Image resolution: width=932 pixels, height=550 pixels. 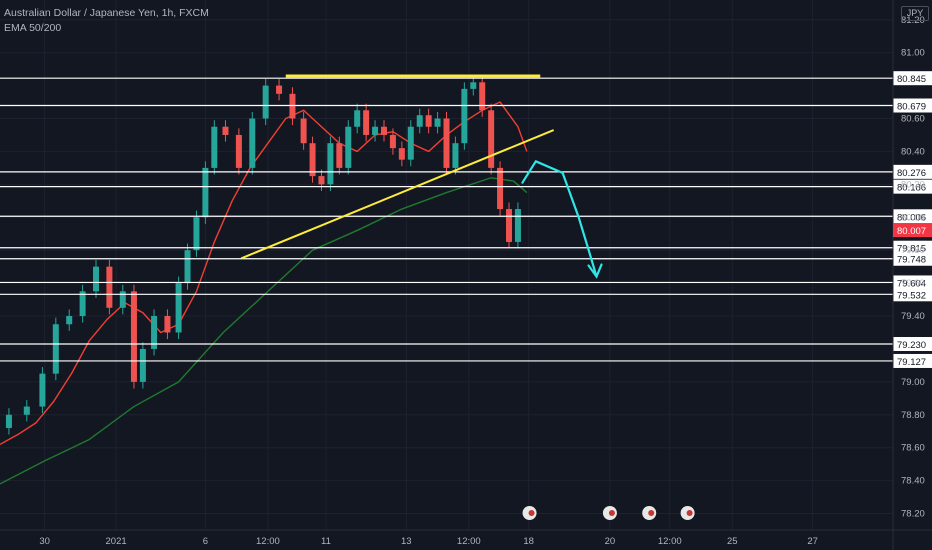 I want to click on y-tick-label: 80.60, so click(x=913, y=119).